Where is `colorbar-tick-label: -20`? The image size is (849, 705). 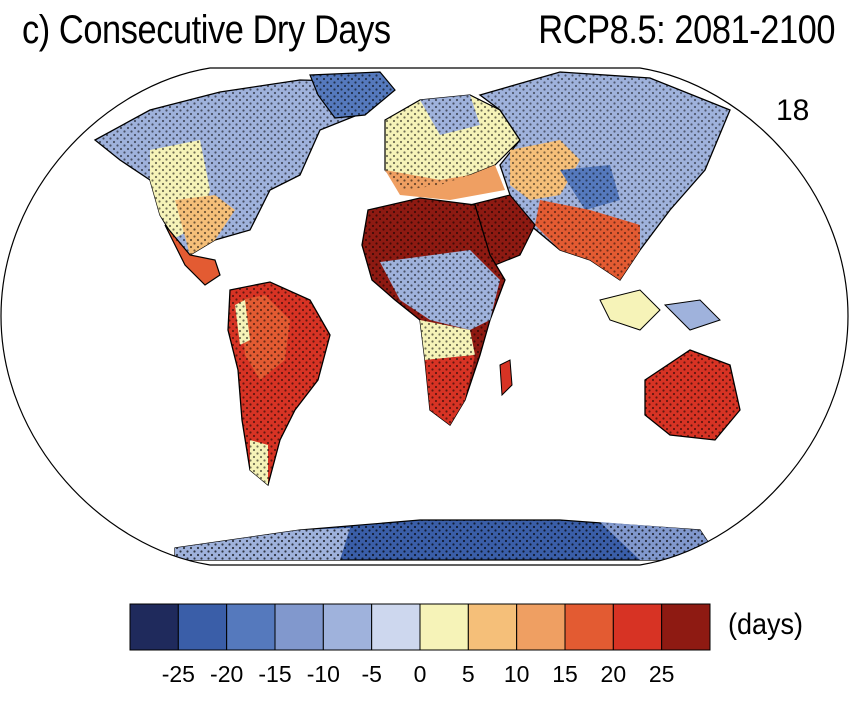 colorbar-tick-label: -20 is located at coordinates (226, 674).